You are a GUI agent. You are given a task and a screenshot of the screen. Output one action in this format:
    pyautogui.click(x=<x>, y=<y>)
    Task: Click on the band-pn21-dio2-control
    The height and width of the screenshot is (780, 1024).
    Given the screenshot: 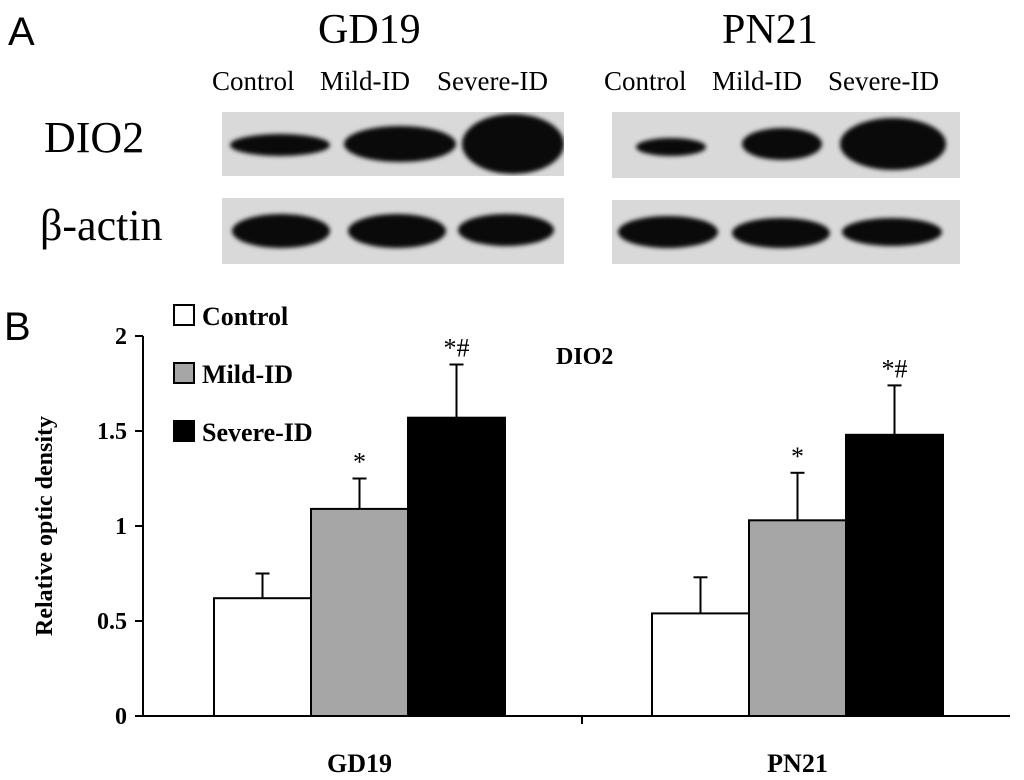 What is the action you would take?
    pyautogui.click(x=671, y=147)
    